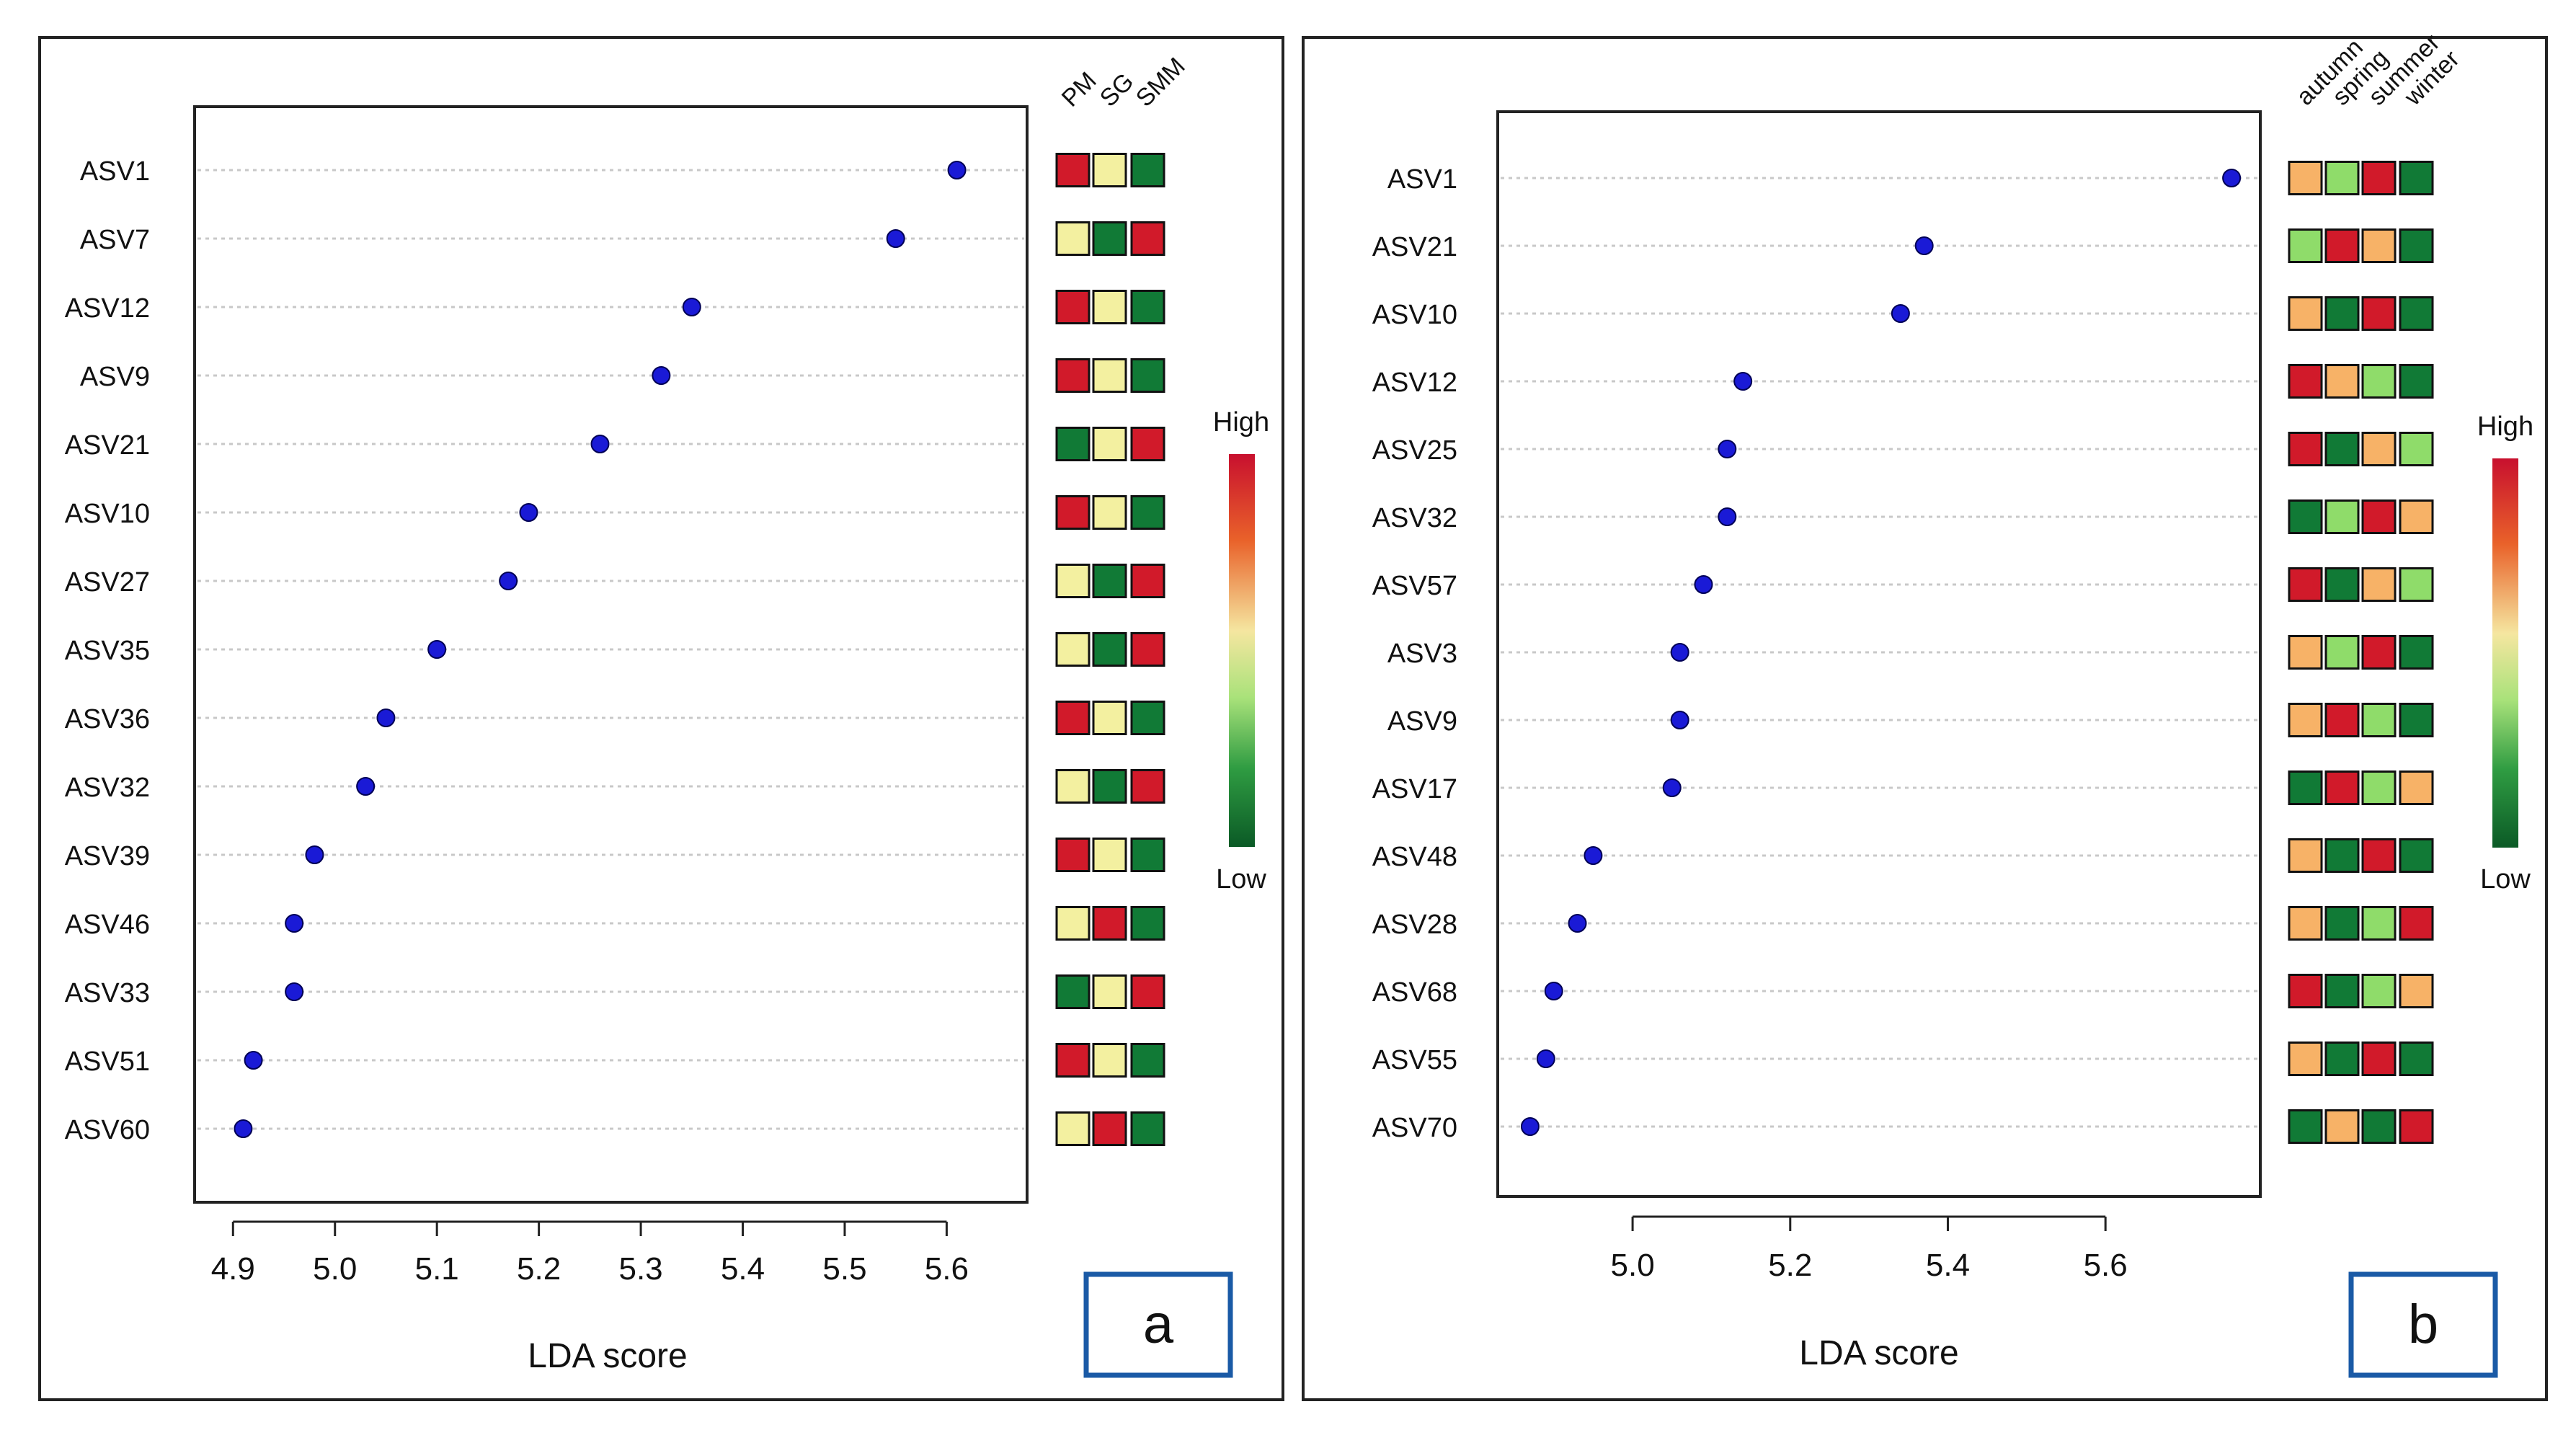 This screenshot has width=2576, height=1430. What do you see at coordinates (539, 1269) in the screenshot?
I see `panel-a-x-tick-label: 5.2` at bounding box center [539, 1269].